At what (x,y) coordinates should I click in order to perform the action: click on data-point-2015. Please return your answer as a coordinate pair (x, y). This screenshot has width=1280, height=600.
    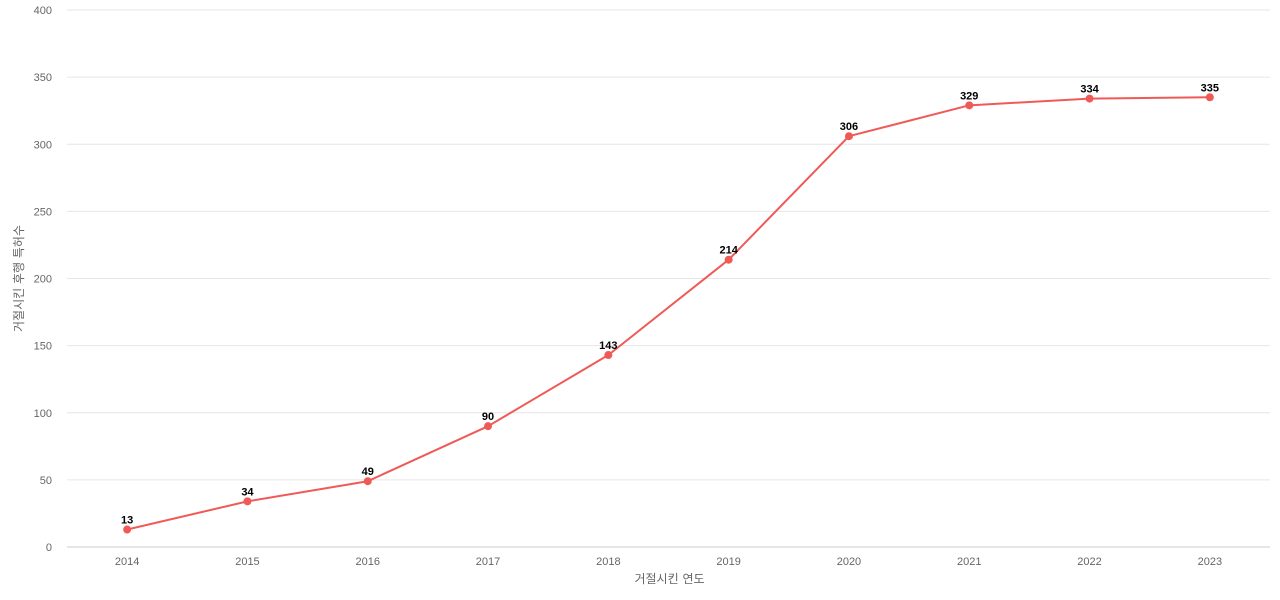
    Looking at the image, I should click on (247, 501).